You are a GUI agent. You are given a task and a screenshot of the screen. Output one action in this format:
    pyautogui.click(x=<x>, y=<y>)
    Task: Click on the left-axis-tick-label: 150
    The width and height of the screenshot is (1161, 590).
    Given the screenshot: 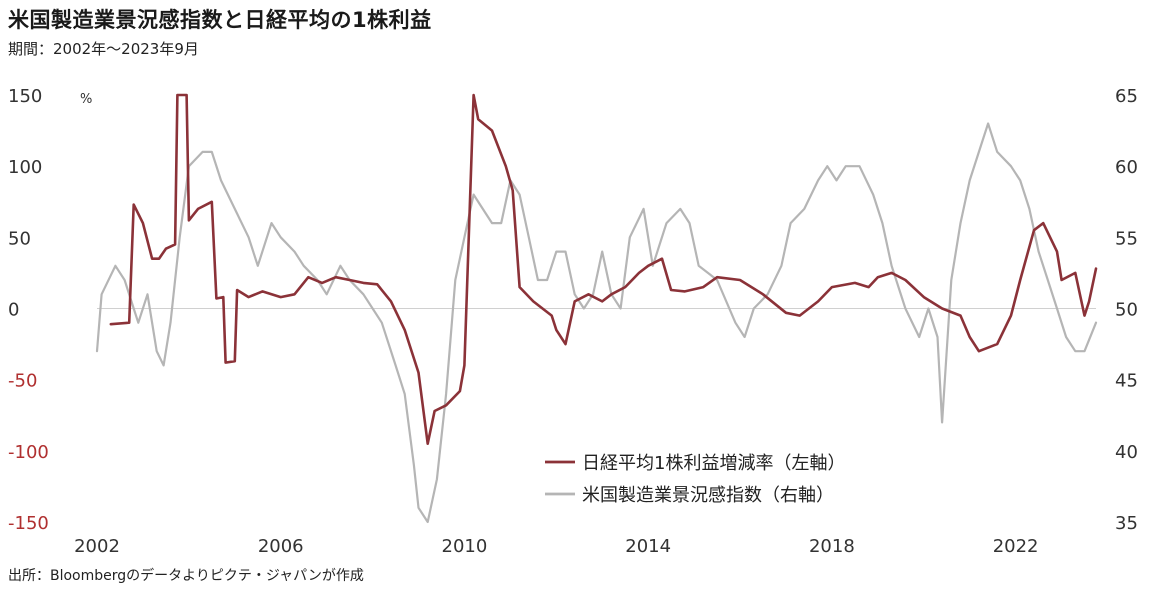 What is the action you would take?
    pyautogui.click(x=25, y=96)
    